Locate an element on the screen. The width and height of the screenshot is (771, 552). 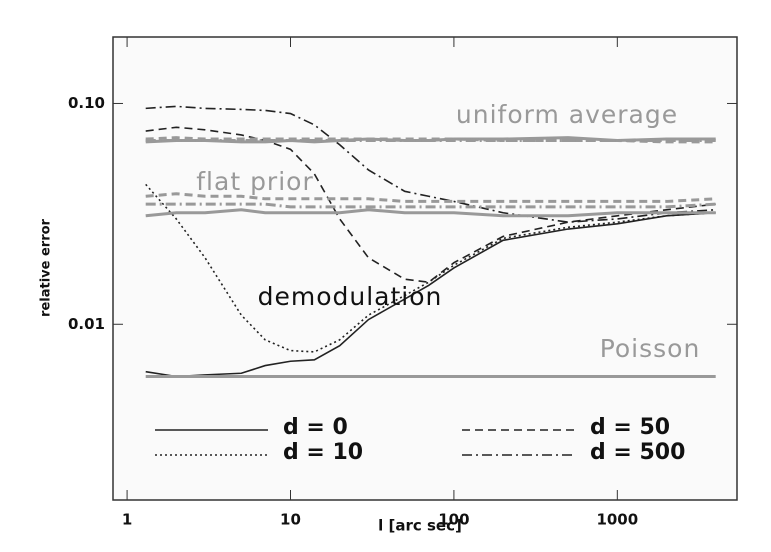
x-tick-label: 100 is located at coordinates (453, 520).